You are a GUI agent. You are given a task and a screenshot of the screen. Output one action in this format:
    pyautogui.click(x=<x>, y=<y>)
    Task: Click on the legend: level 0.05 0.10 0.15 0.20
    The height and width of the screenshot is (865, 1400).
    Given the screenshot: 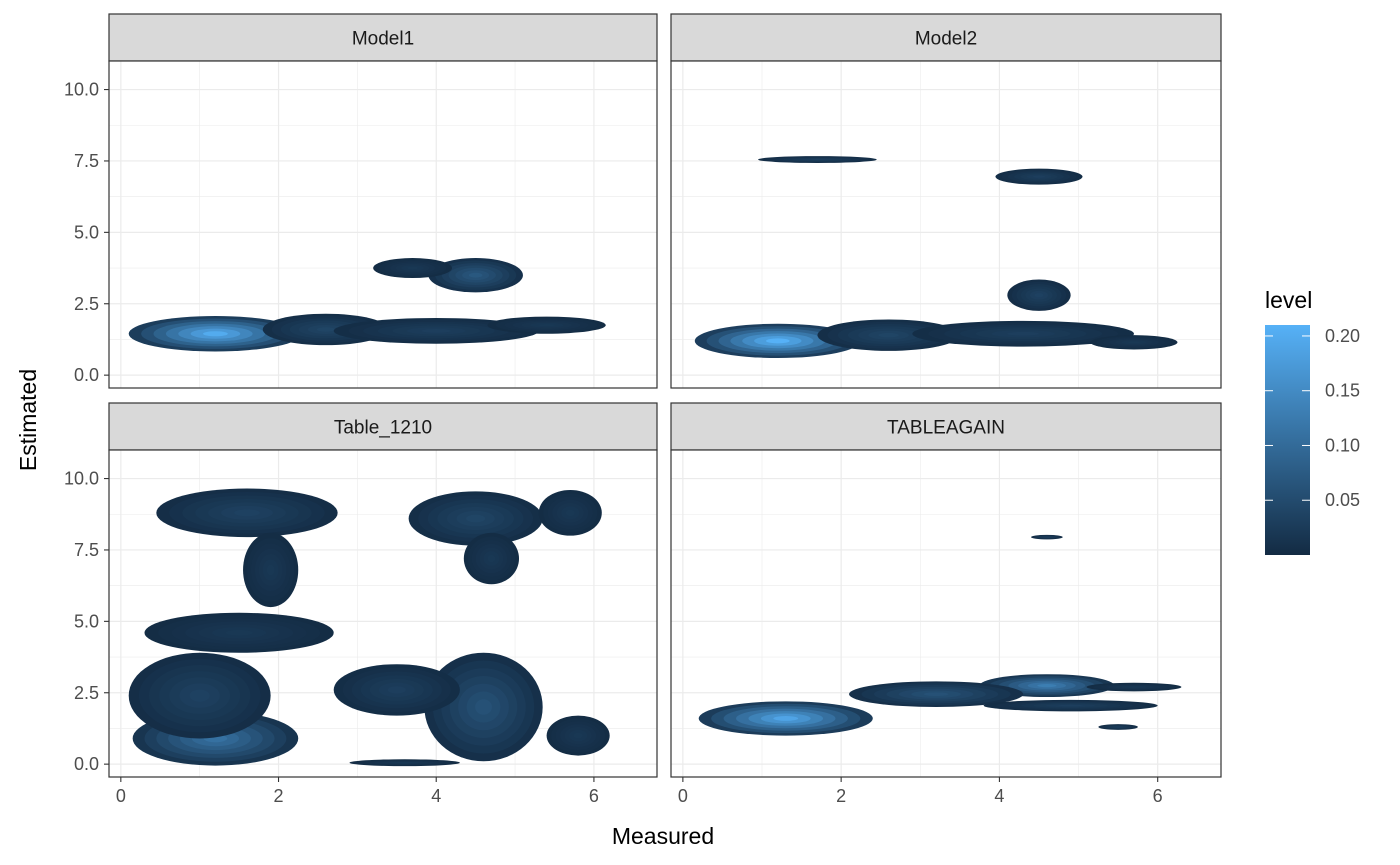 What is the action you would take?
    pyautogui.click(x=1312, y=421)
    